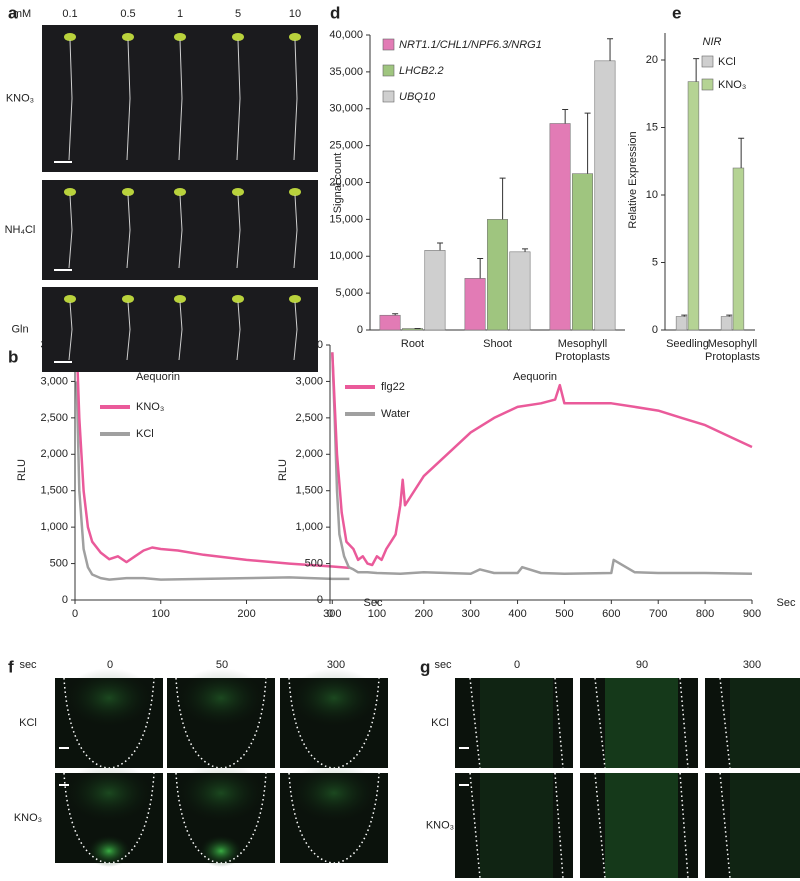 The width and height of the screenshot is (800, 881). Describe the element at coordinates (22, 14) in the screenshot. I see `column-header: mM` at that location.